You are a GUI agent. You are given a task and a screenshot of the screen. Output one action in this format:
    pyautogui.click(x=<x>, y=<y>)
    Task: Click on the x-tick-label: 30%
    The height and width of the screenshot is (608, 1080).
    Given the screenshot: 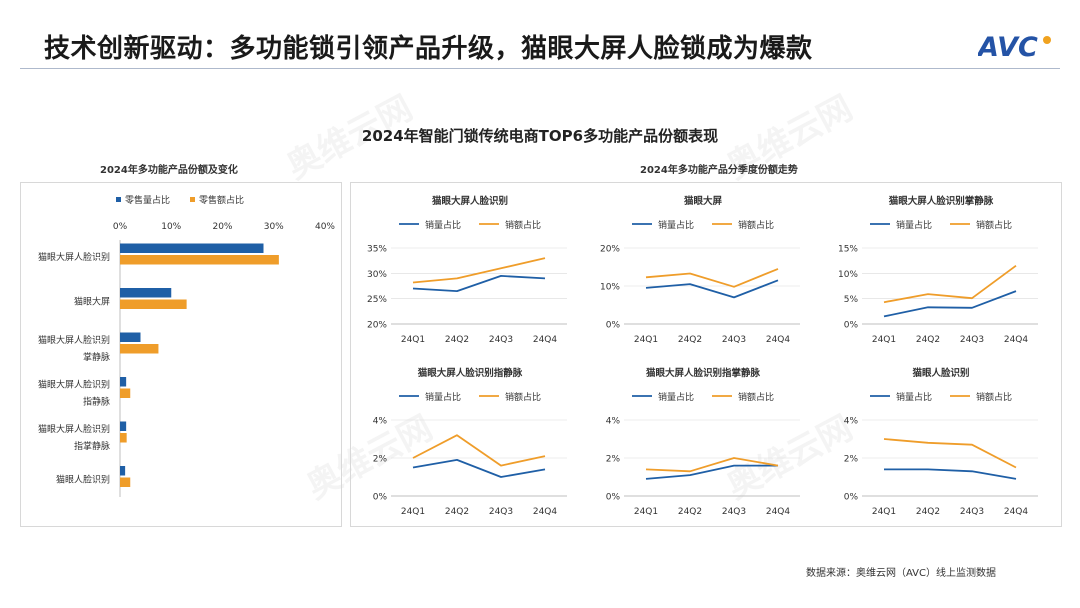 What is the action you would take?
    pyautogui.click(x=274, y=227)
    